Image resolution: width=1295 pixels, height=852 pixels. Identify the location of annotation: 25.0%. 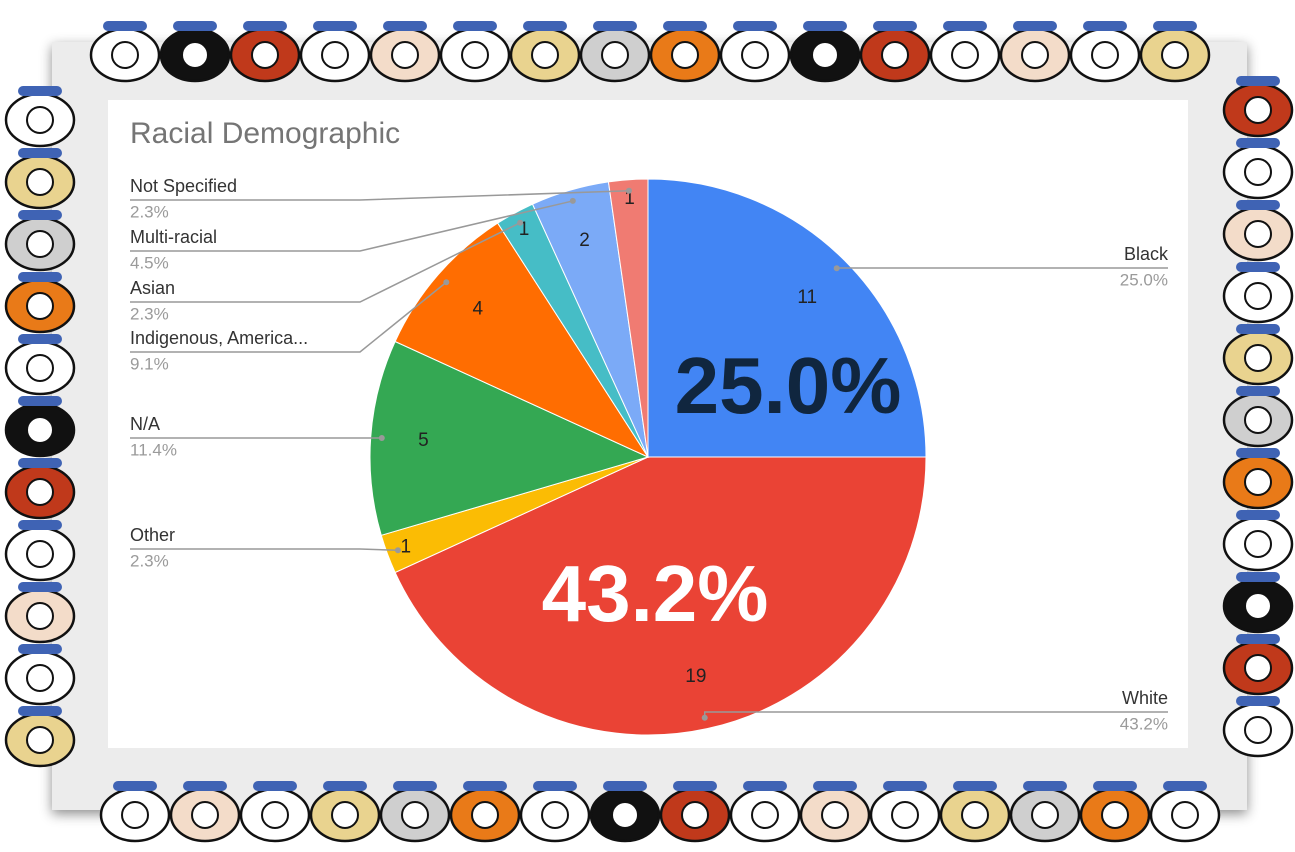
(788, 385).